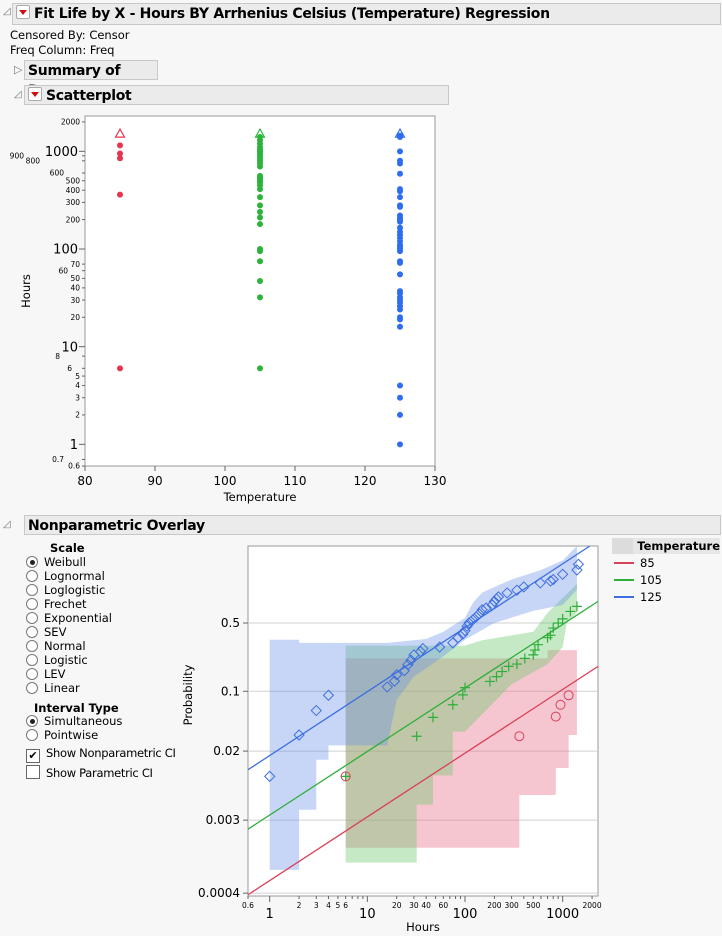 The height and width of the screenshot is (936, 722). I want to click on show-parametric-ci-checkbox: Show Parametric CI, so click(89, 772).